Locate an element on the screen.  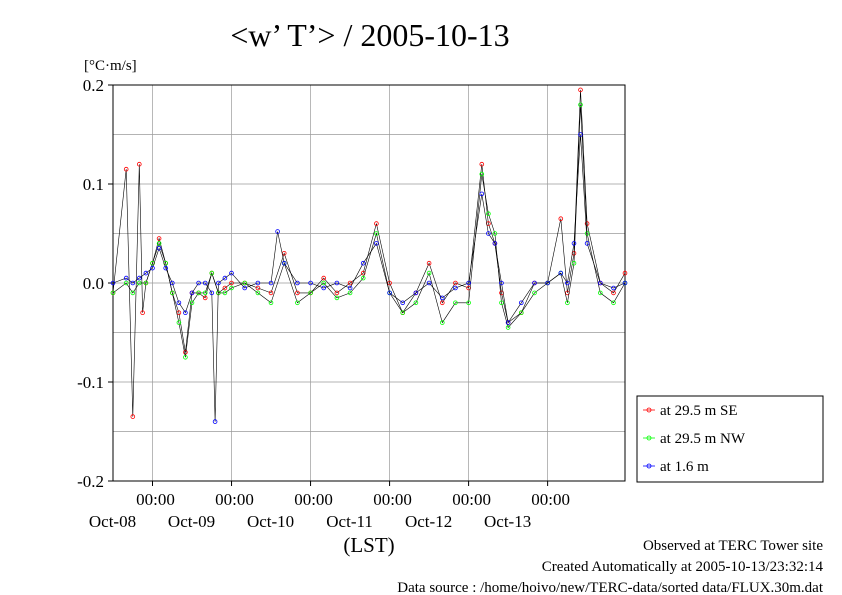
y-axis-ticks: 0.2 0.1 0.0 -0.1 -0.2 is located at coordinates (95, 283).